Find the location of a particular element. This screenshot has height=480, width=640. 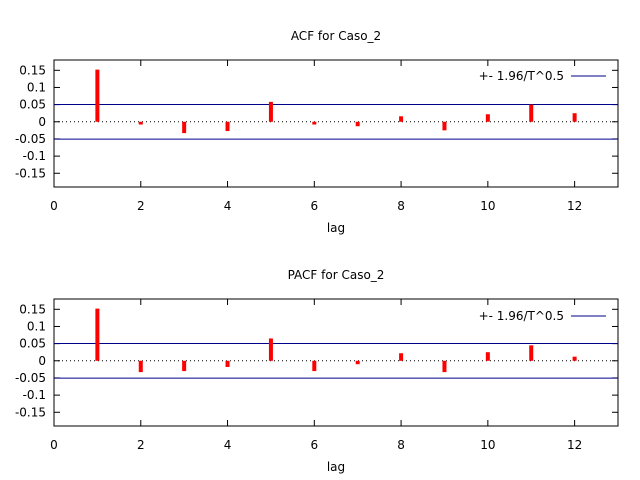

pacf-x-tick-label: 4 is located at coordinates (228, 445).